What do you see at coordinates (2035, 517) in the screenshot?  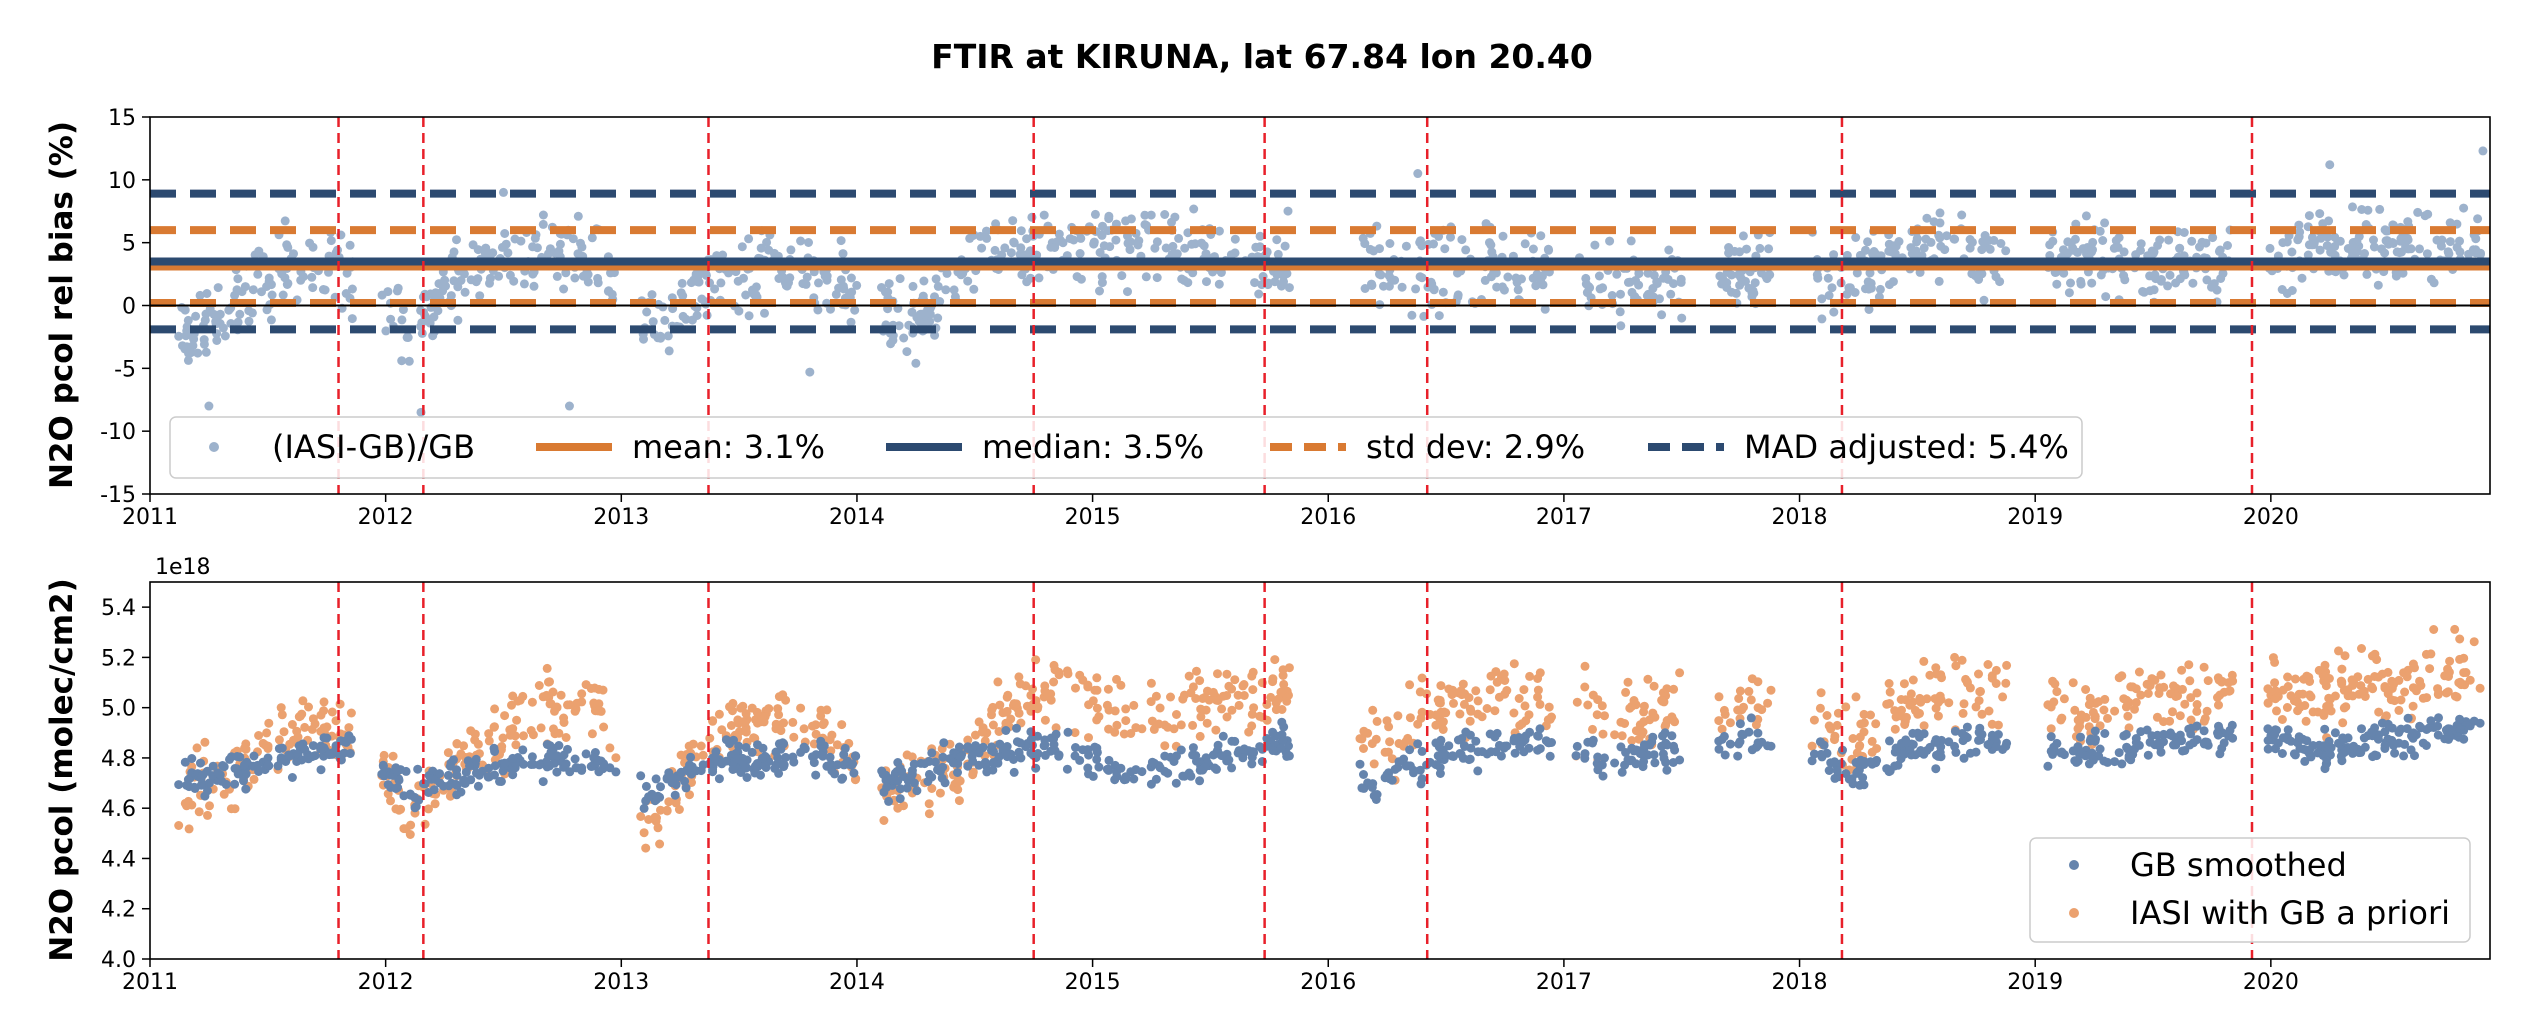 I see `x-tick-label: 2019` at bounding box center [2035, 517].